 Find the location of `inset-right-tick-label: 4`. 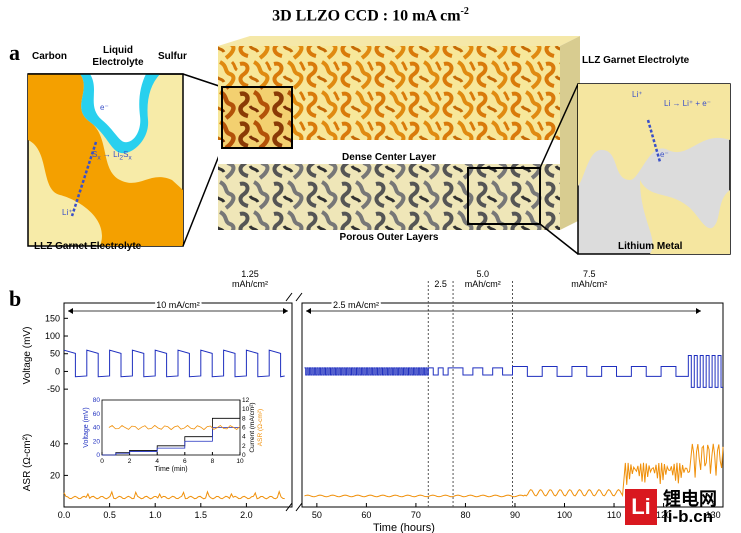

inset-right-tick-label: 4 is located at coordinates (244, 437).